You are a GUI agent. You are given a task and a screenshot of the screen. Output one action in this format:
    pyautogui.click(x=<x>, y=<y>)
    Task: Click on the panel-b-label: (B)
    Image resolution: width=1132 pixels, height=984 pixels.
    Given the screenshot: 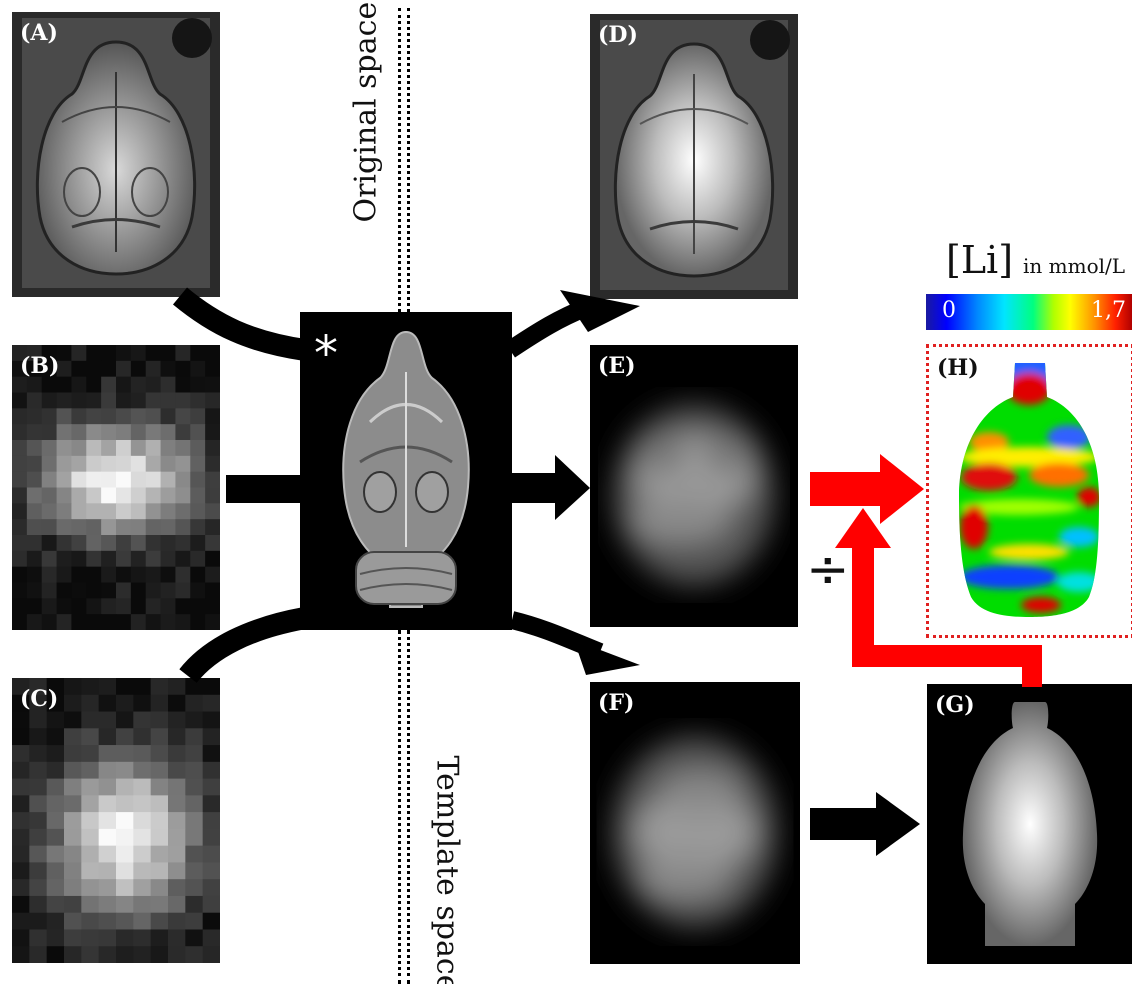 What is the action you would take?
    pyautogui.click(x=40, y=366)
    